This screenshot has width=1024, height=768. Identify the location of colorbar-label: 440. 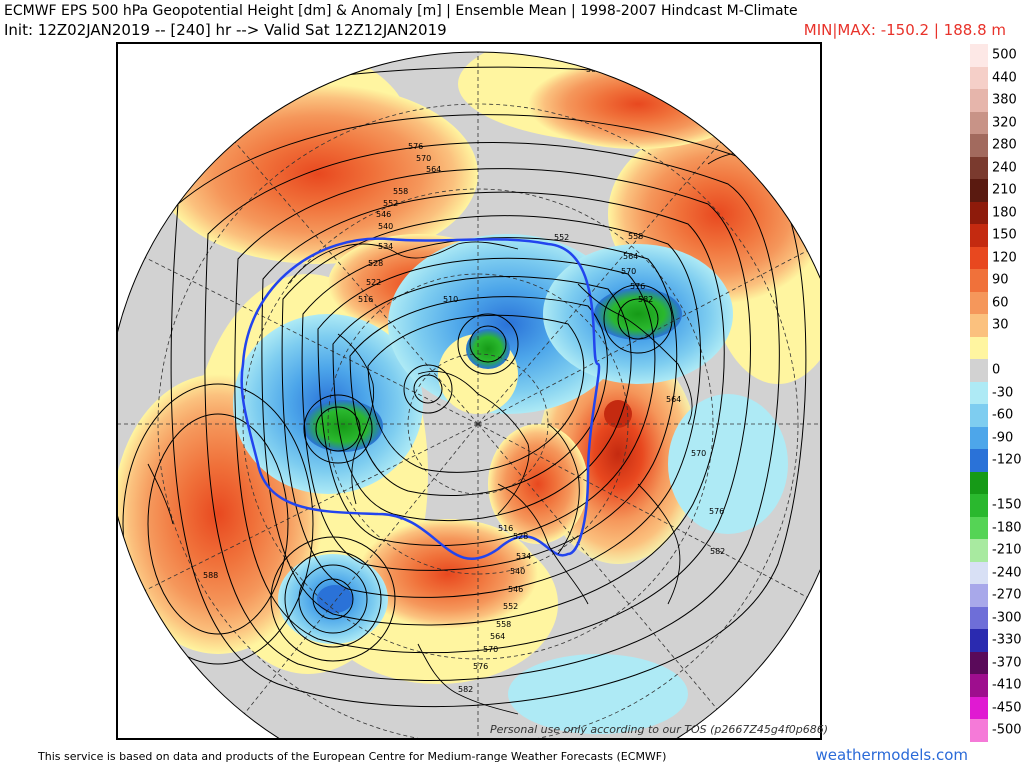
(1004, 78).